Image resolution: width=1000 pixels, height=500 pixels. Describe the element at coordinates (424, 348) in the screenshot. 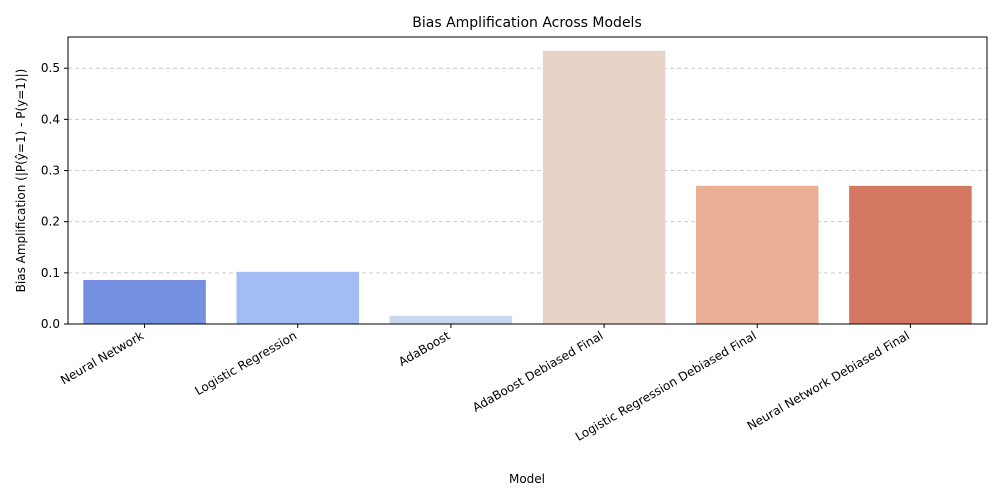

I see `x-tick-label: AdaBoost` at that location.